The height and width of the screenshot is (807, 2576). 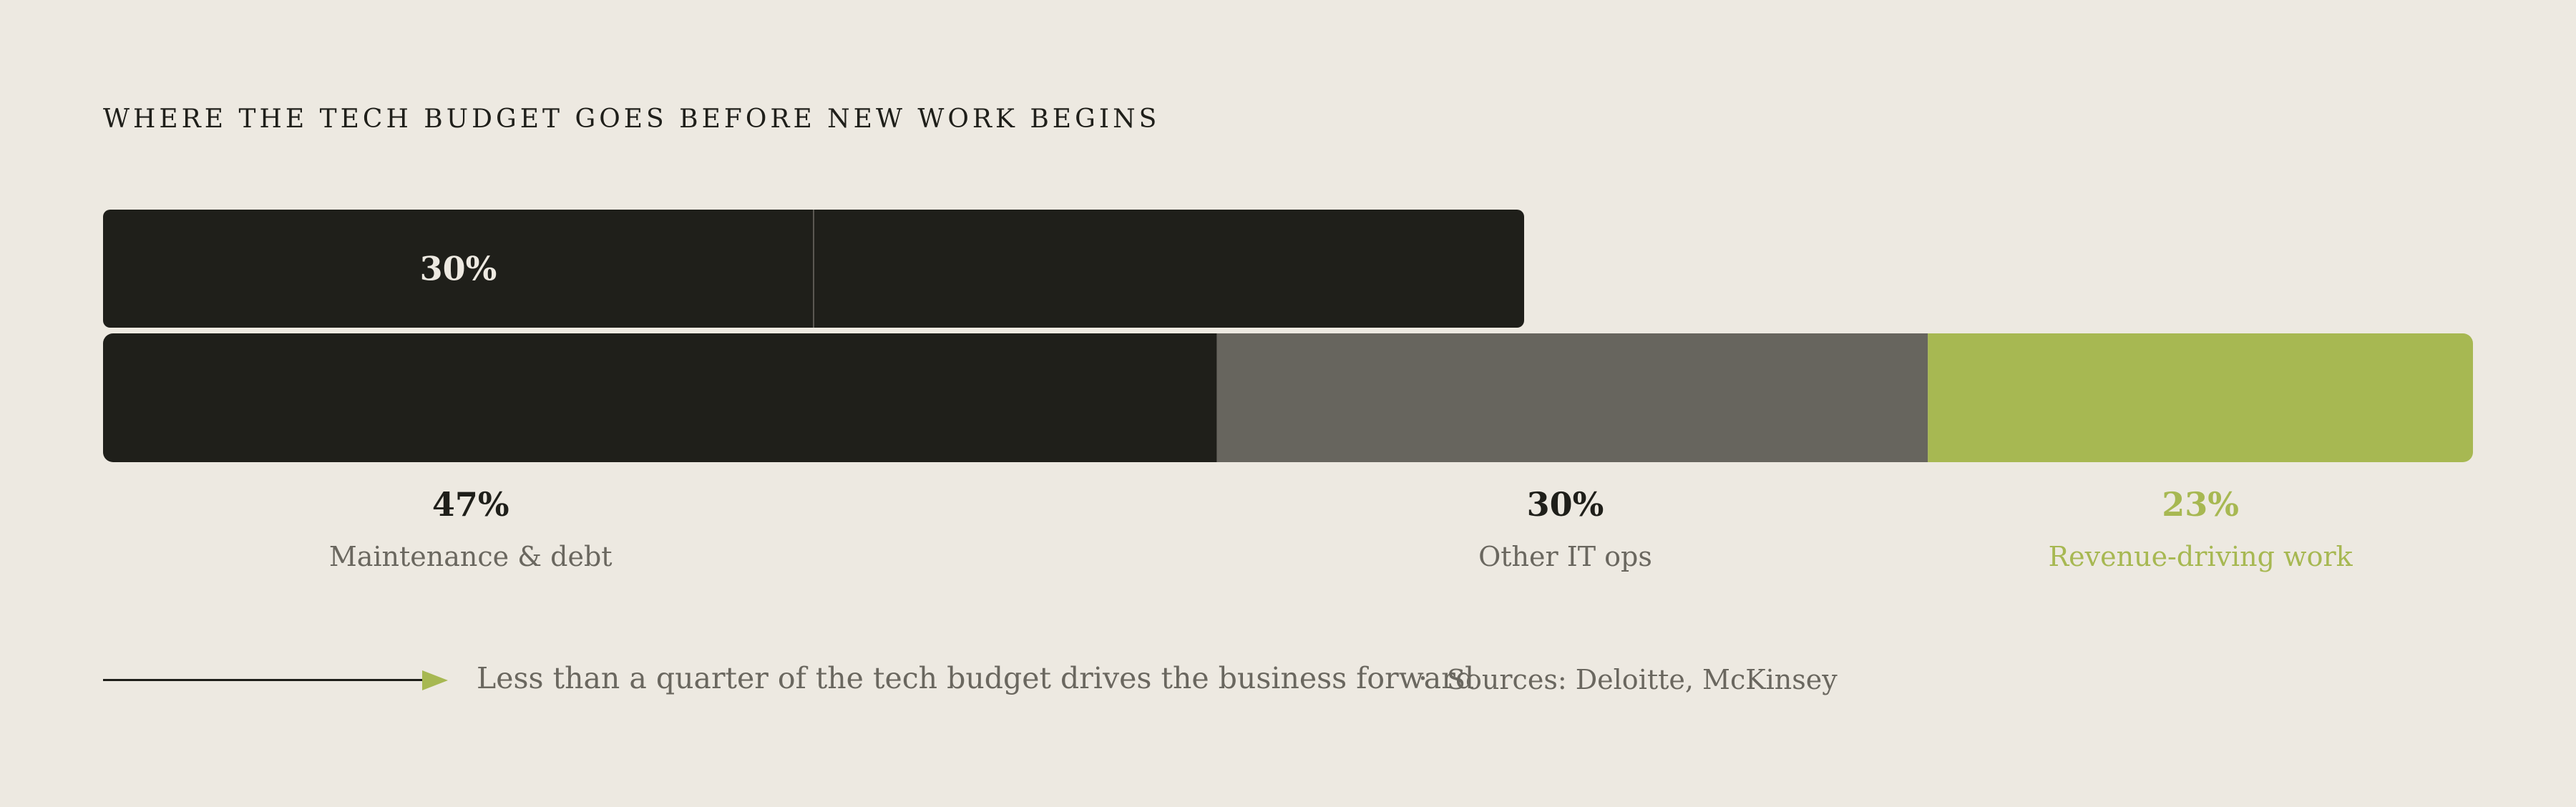 What do you see at coordinates (2200, 557) in the screenshot?
I see `segment-category-label: Revenue-driving work` at bounding box center [2200, 557].